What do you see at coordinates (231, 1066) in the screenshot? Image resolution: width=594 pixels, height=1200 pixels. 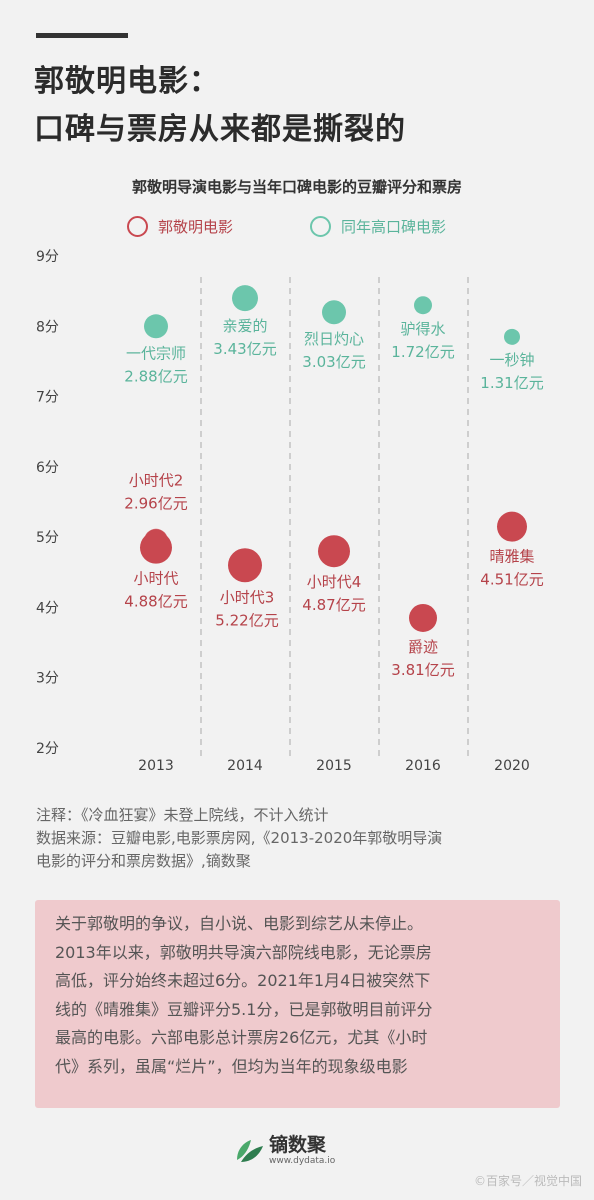 I see `summary-line: 代》系列，虽属“烂片”，但均为当年的现象级电影` at bounding box center [231, 1066].